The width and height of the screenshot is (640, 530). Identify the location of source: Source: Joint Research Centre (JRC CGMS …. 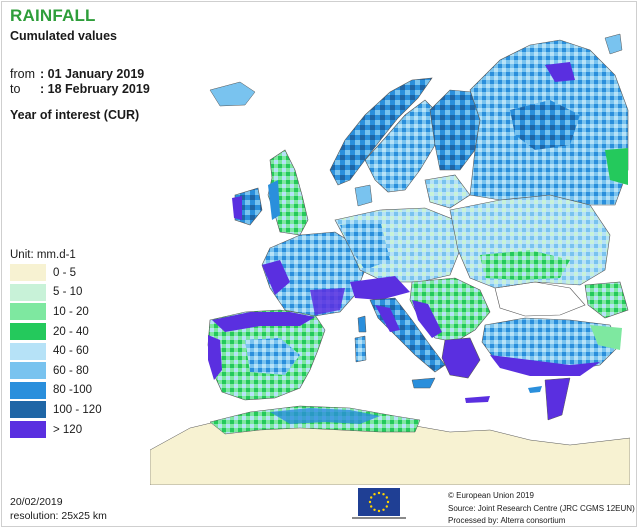
(541, 508).